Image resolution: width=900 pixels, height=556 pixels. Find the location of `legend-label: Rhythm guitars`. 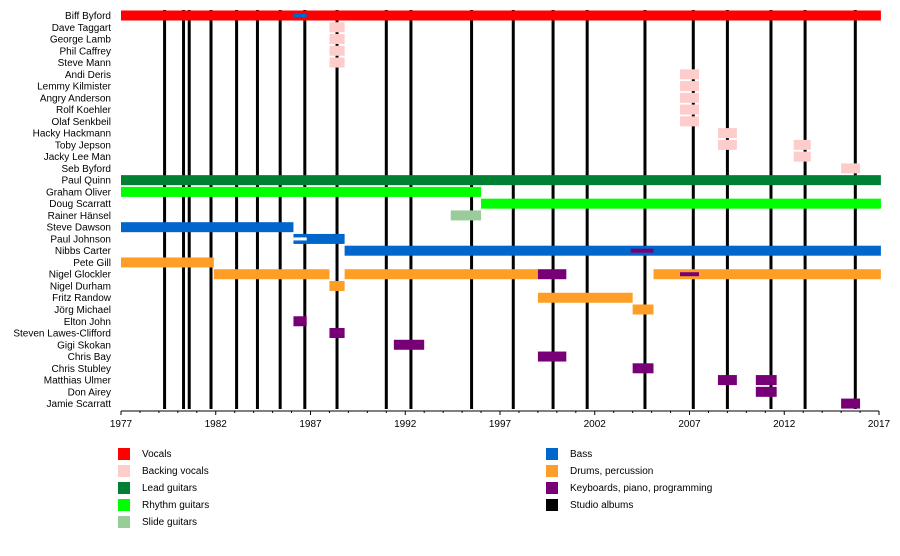

legend-label: Rhythm guitars is located at coordinates (176, 505).